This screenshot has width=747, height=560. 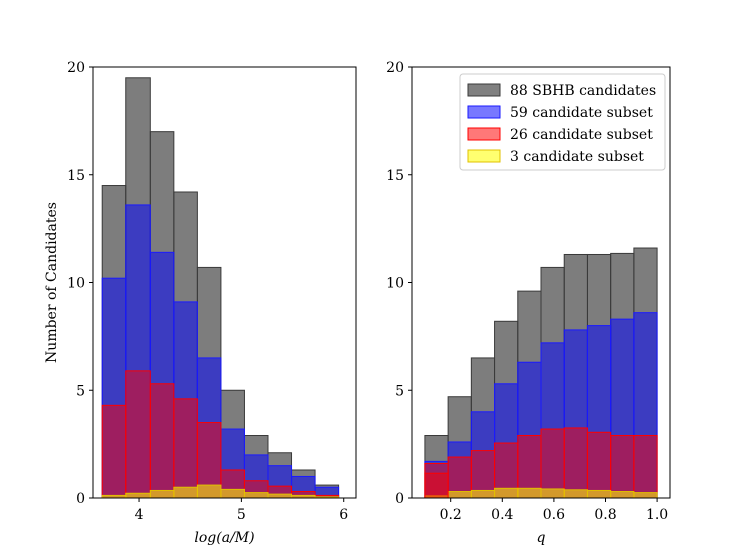 I want to click on x-tick-label: 5, so click(x=241, y=515).